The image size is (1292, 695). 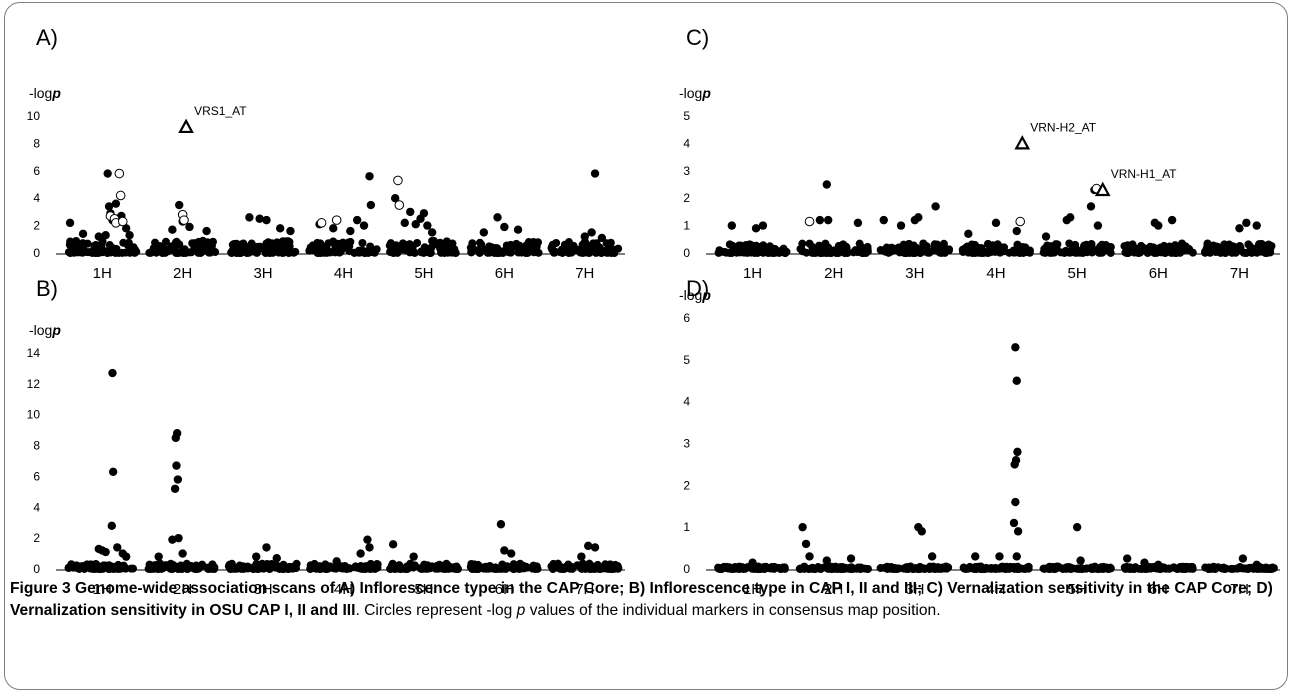 I want to click on x-tick-label: 3H, so click(x=914, y=589).